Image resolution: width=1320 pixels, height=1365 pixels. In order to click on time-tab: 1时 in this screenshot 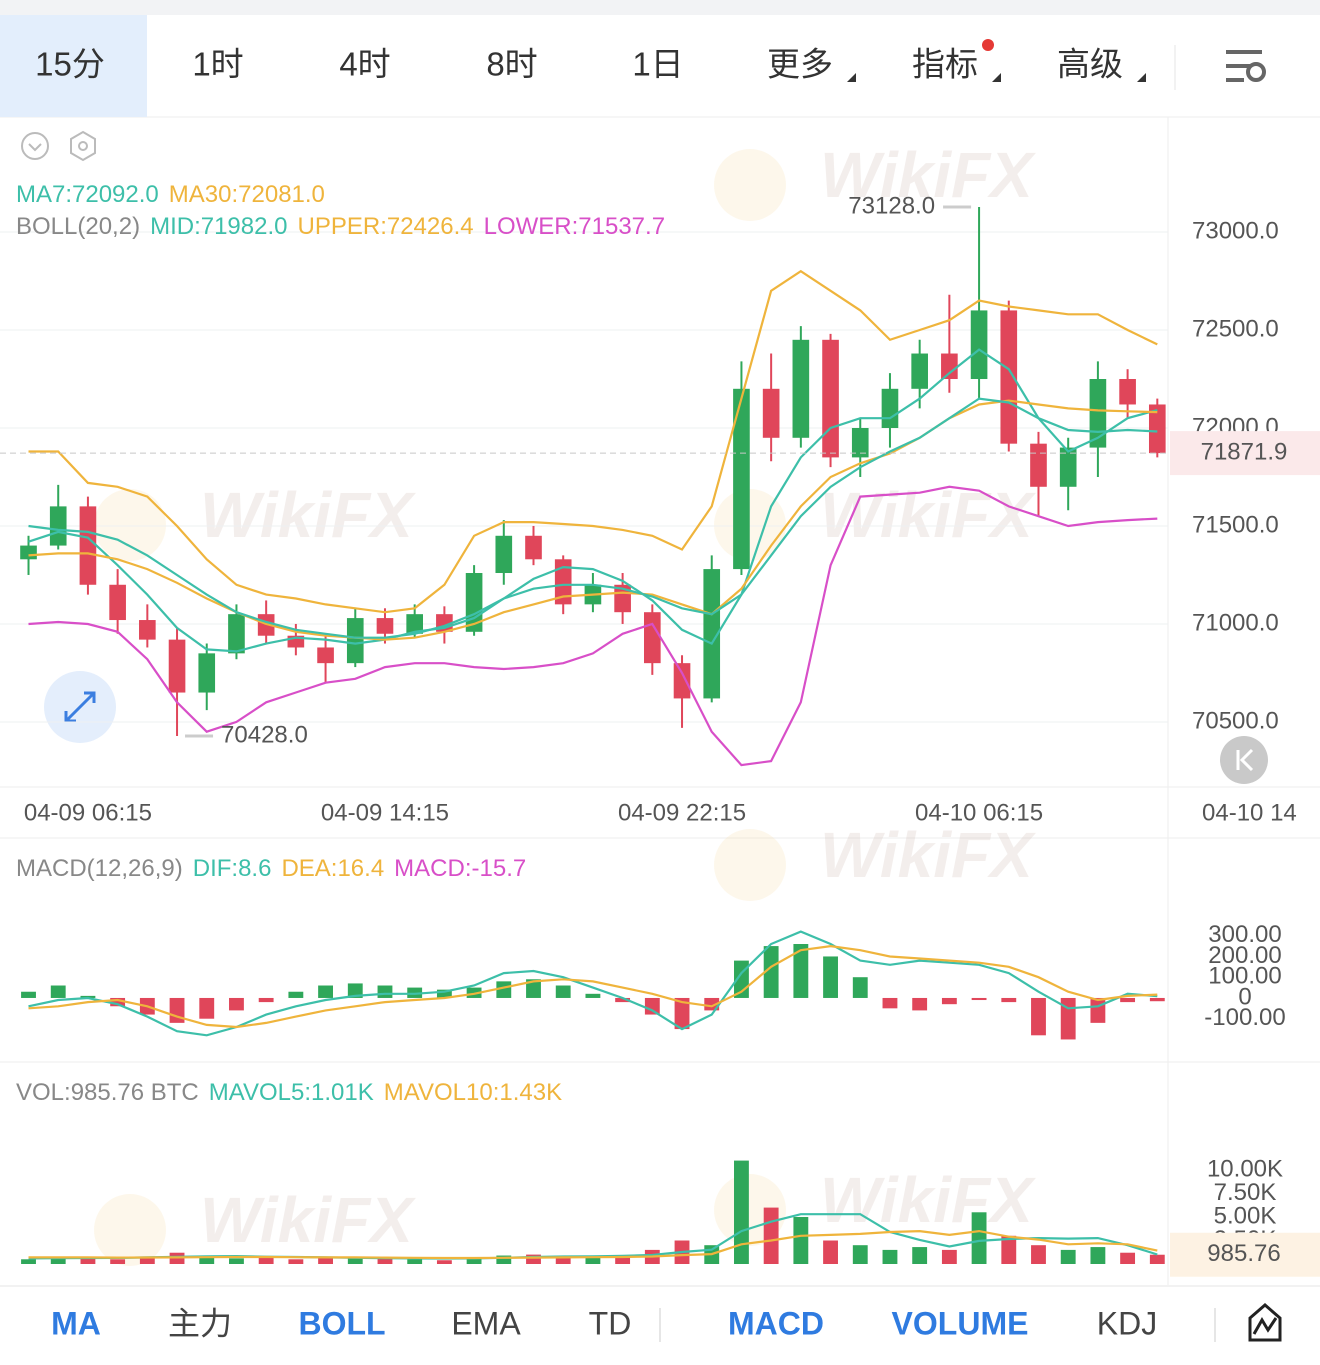, I will do `click(217, 64)`.